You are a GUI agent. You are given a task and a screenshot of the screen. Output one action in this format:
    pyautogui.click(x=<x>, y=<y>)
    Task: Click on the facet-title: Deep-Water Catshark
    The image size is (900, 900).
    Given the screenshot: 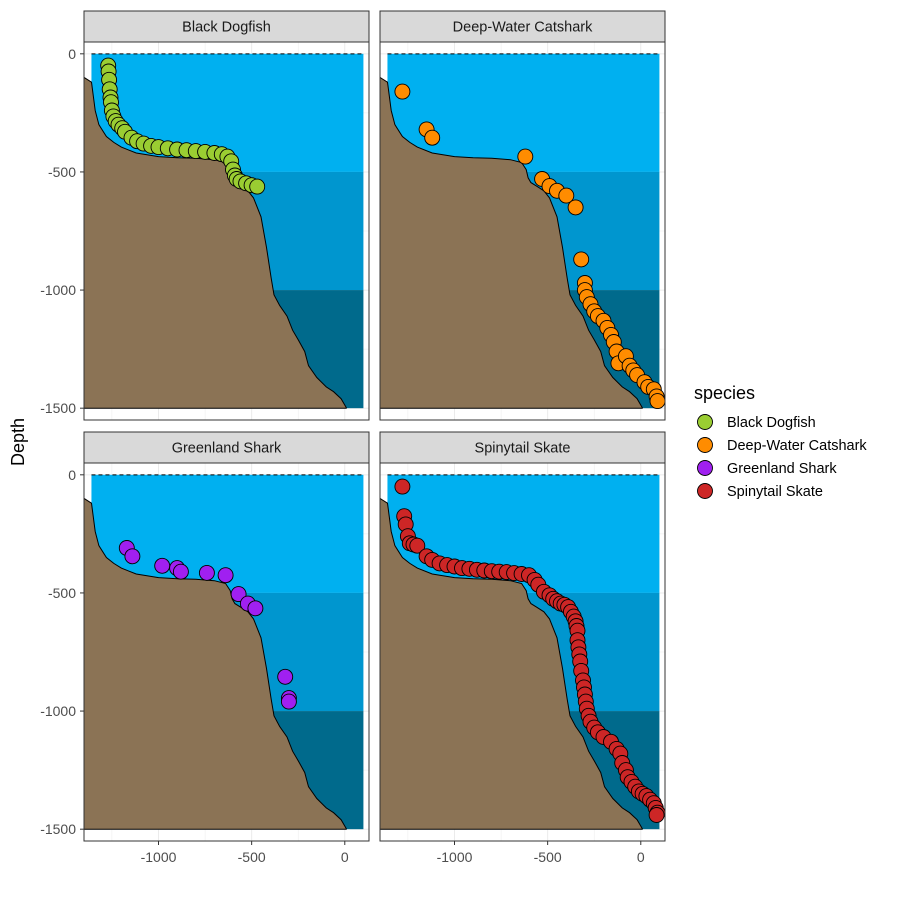 What is the action you would take?
    pyautogui.click(x=523, y=28)
    